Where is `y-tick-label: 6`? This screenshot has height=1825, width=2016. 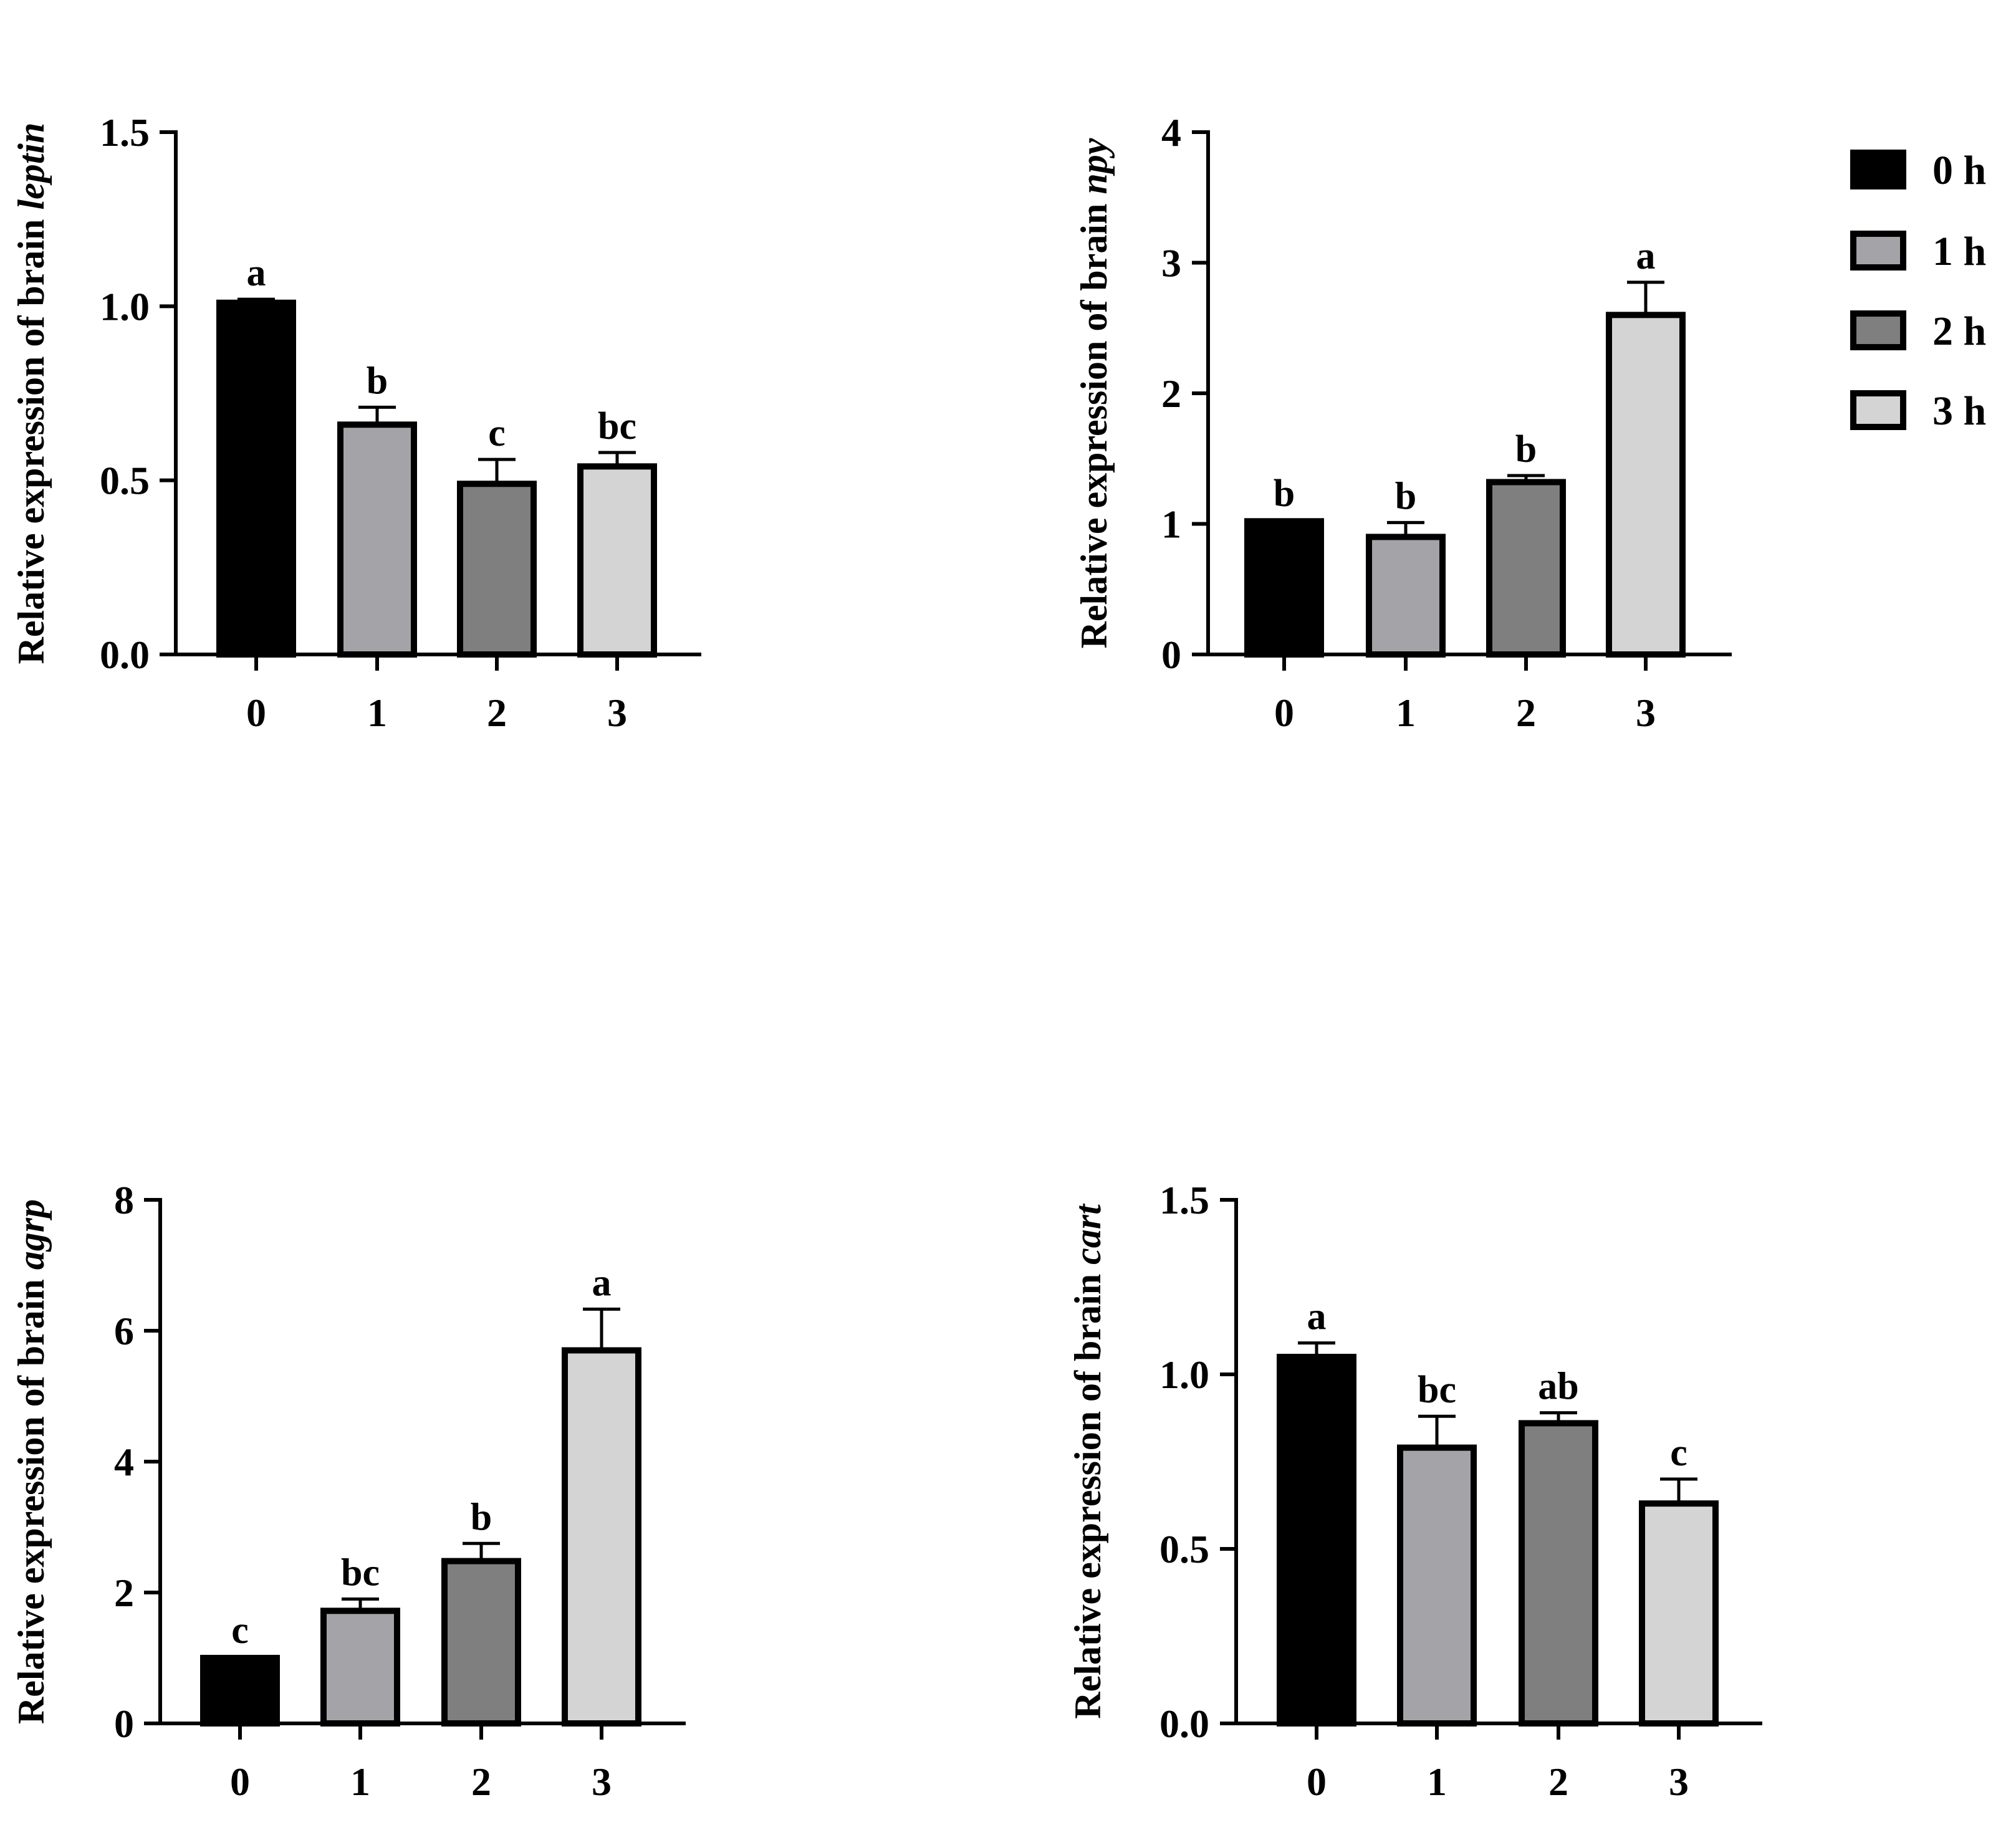 y-tick-label: 6 is located at coordinates (124, 1331).